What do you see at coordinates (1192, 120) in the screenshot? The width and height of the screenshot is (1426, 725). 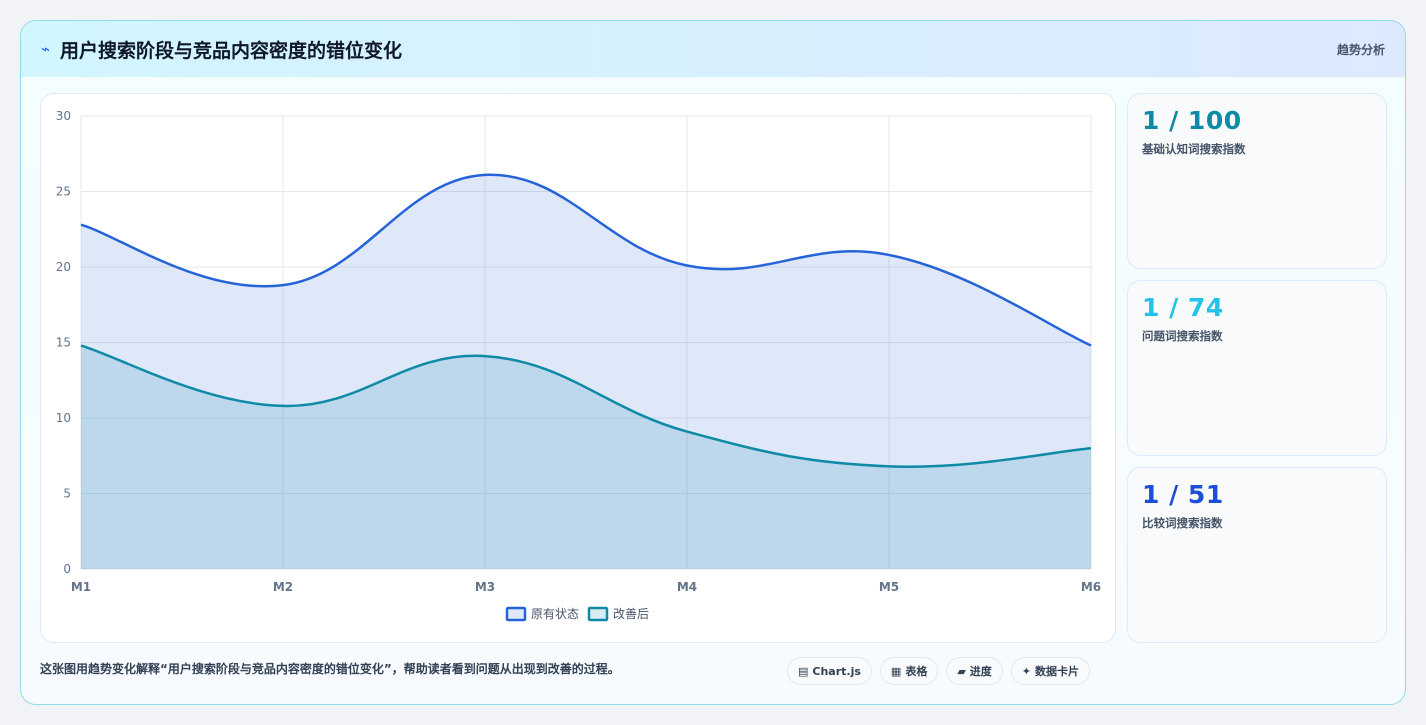 I see `stat-value: 1 / 100` at bounding box center [1192, 120].